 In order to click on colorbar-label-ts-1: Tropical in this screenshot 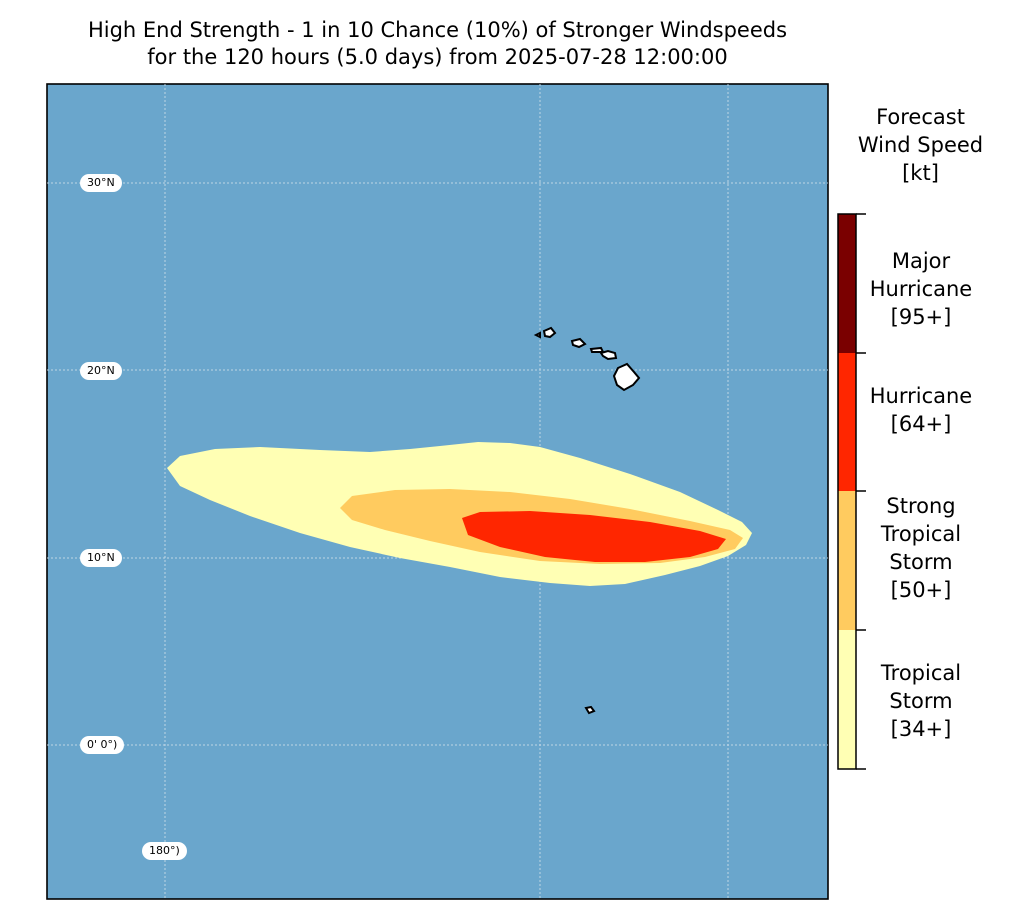, I will do `click(921, 673)`.